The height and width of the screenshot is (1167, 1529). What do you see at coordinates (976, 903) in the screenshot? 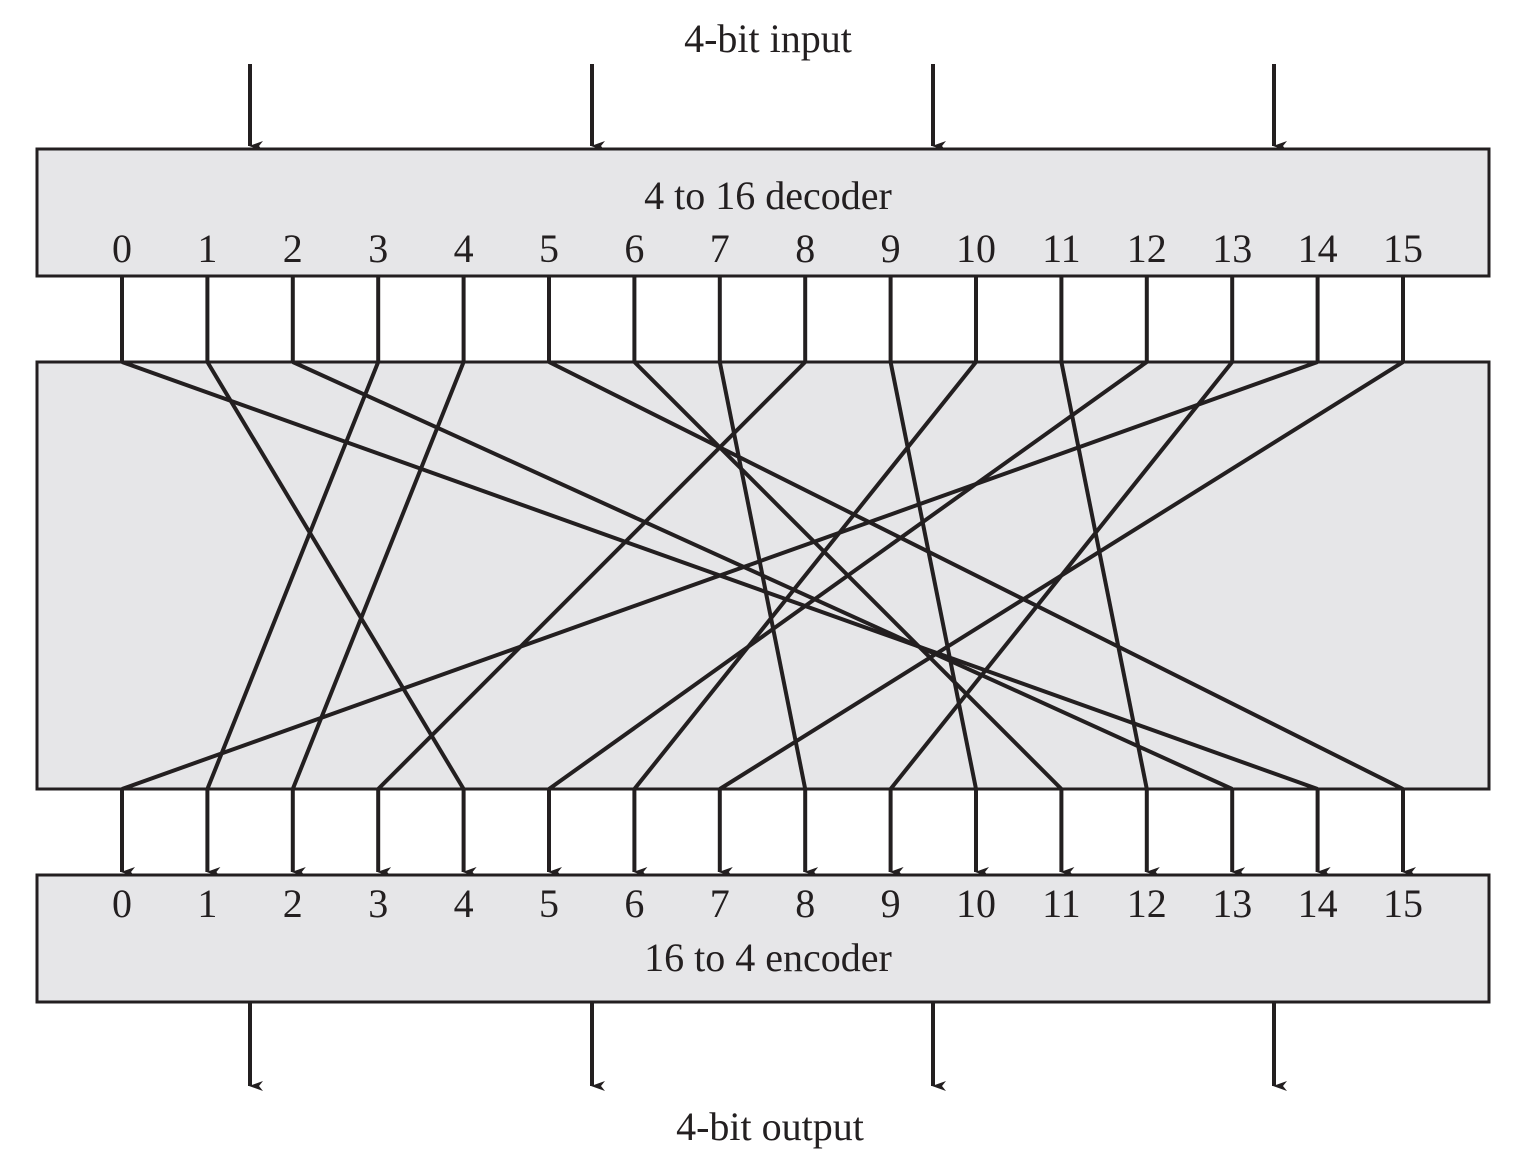
I see `encoder-input-number: 10` at bounding box center [976, 903].